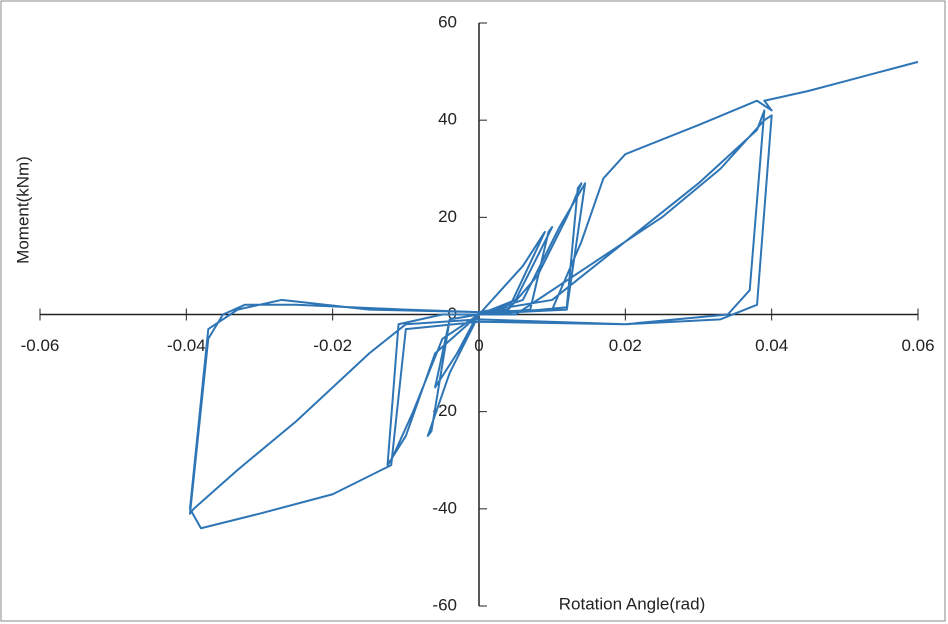 This screenshot has height=624, width=948. I want to click on y-tick-label: 40, so click(447, 119).